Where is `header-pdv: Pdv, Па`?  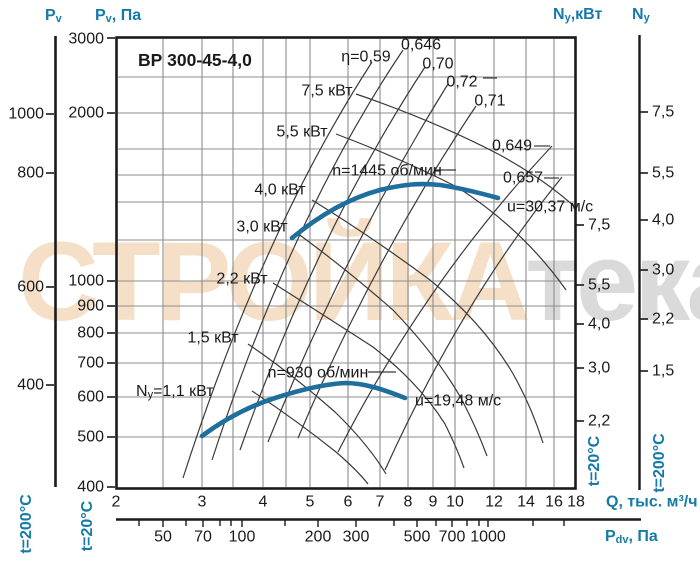
header-pdv: Pdv, Па is located at coordinates (631, 537).